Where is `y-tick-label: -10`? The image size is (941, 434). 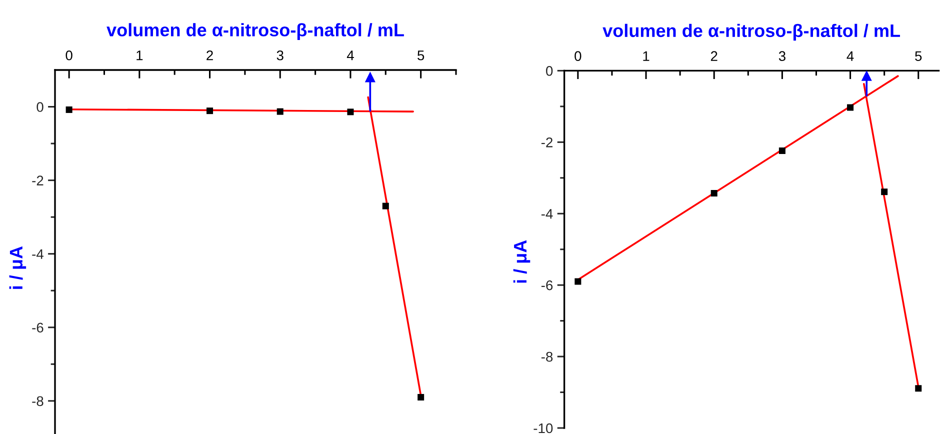 y-tick-label: -10 is located at coordinates (543, 428).